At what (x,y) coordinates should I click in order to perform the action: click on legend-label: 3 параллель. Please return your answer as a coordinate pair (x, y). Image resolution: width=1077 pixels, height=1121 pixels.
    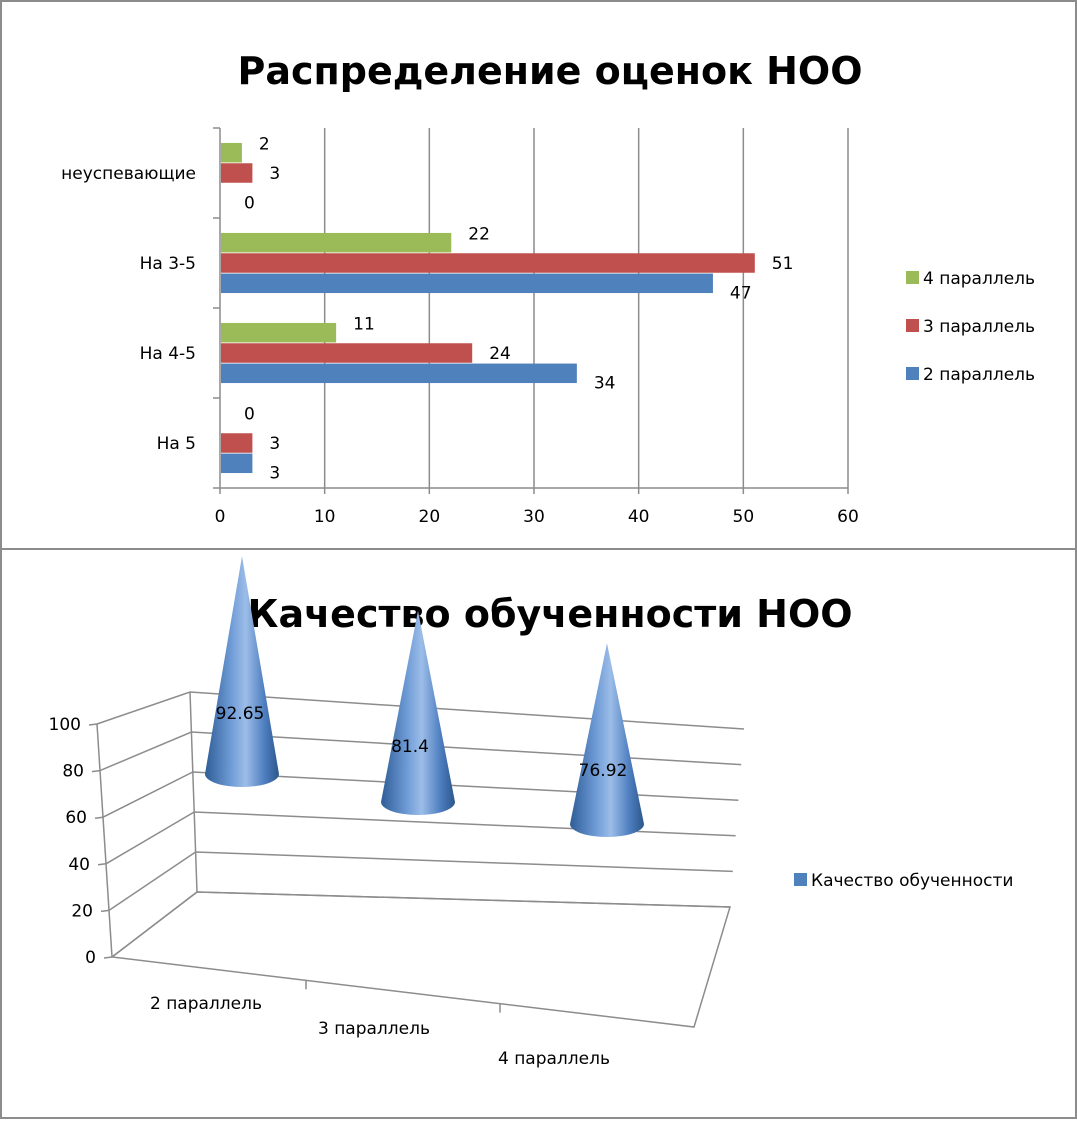
    Looking at the image, I should click on (979, 327).